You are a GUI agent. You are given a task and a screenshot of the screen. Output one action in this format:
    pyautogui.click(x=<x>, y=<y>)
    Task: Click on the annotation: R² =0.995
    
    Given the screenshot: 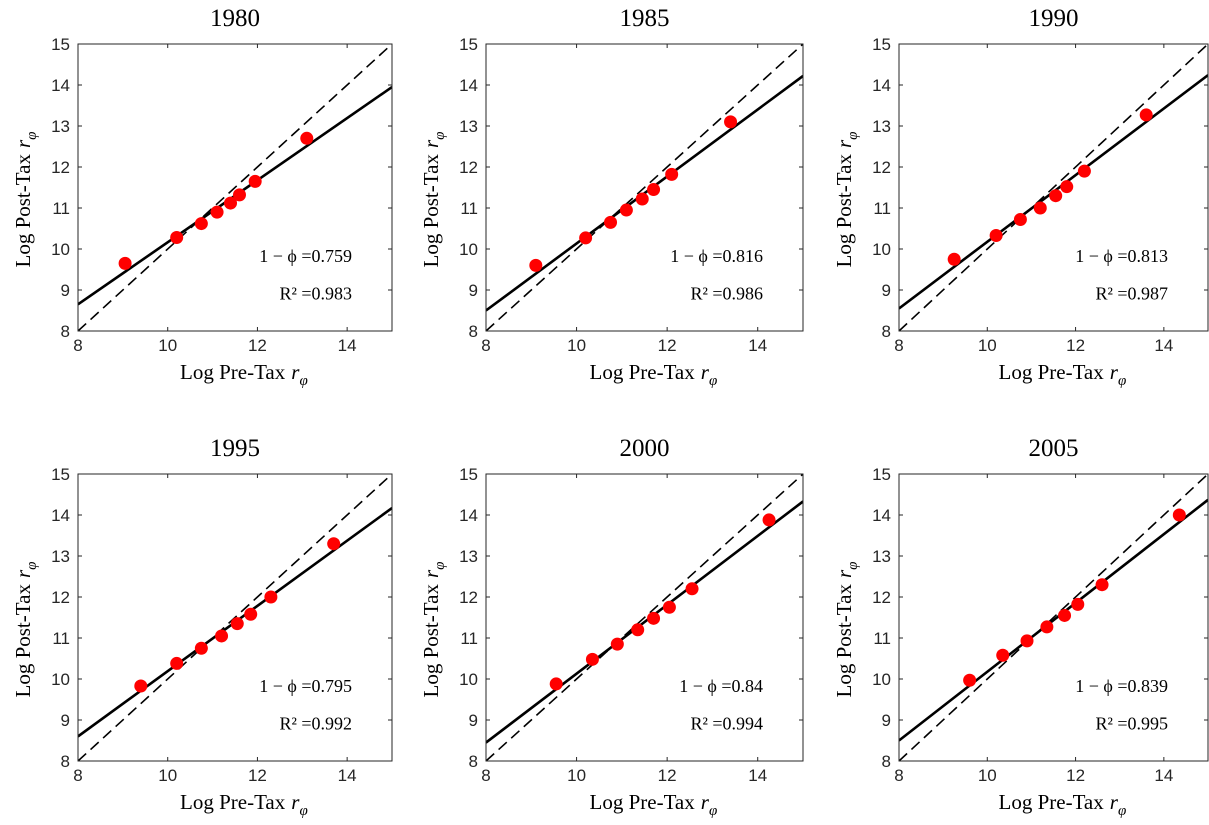 What is the action you would take?
    pyautogui.click(x=1131, y=723)
    